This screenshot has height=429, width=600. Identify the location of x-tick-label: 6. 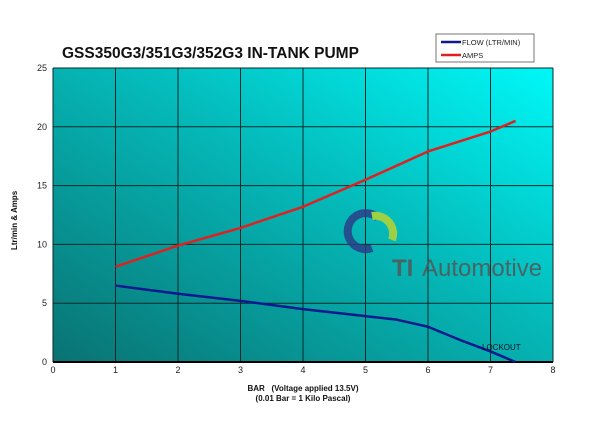
(427, 370).